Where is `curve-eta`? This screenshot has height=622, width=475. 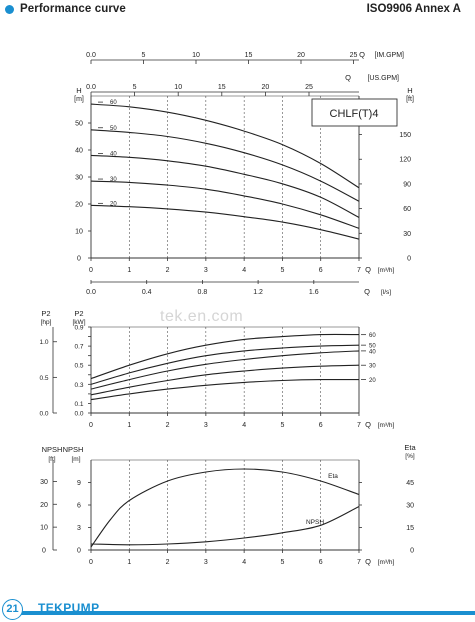 curve-eta is located at coordinates (225, 508).